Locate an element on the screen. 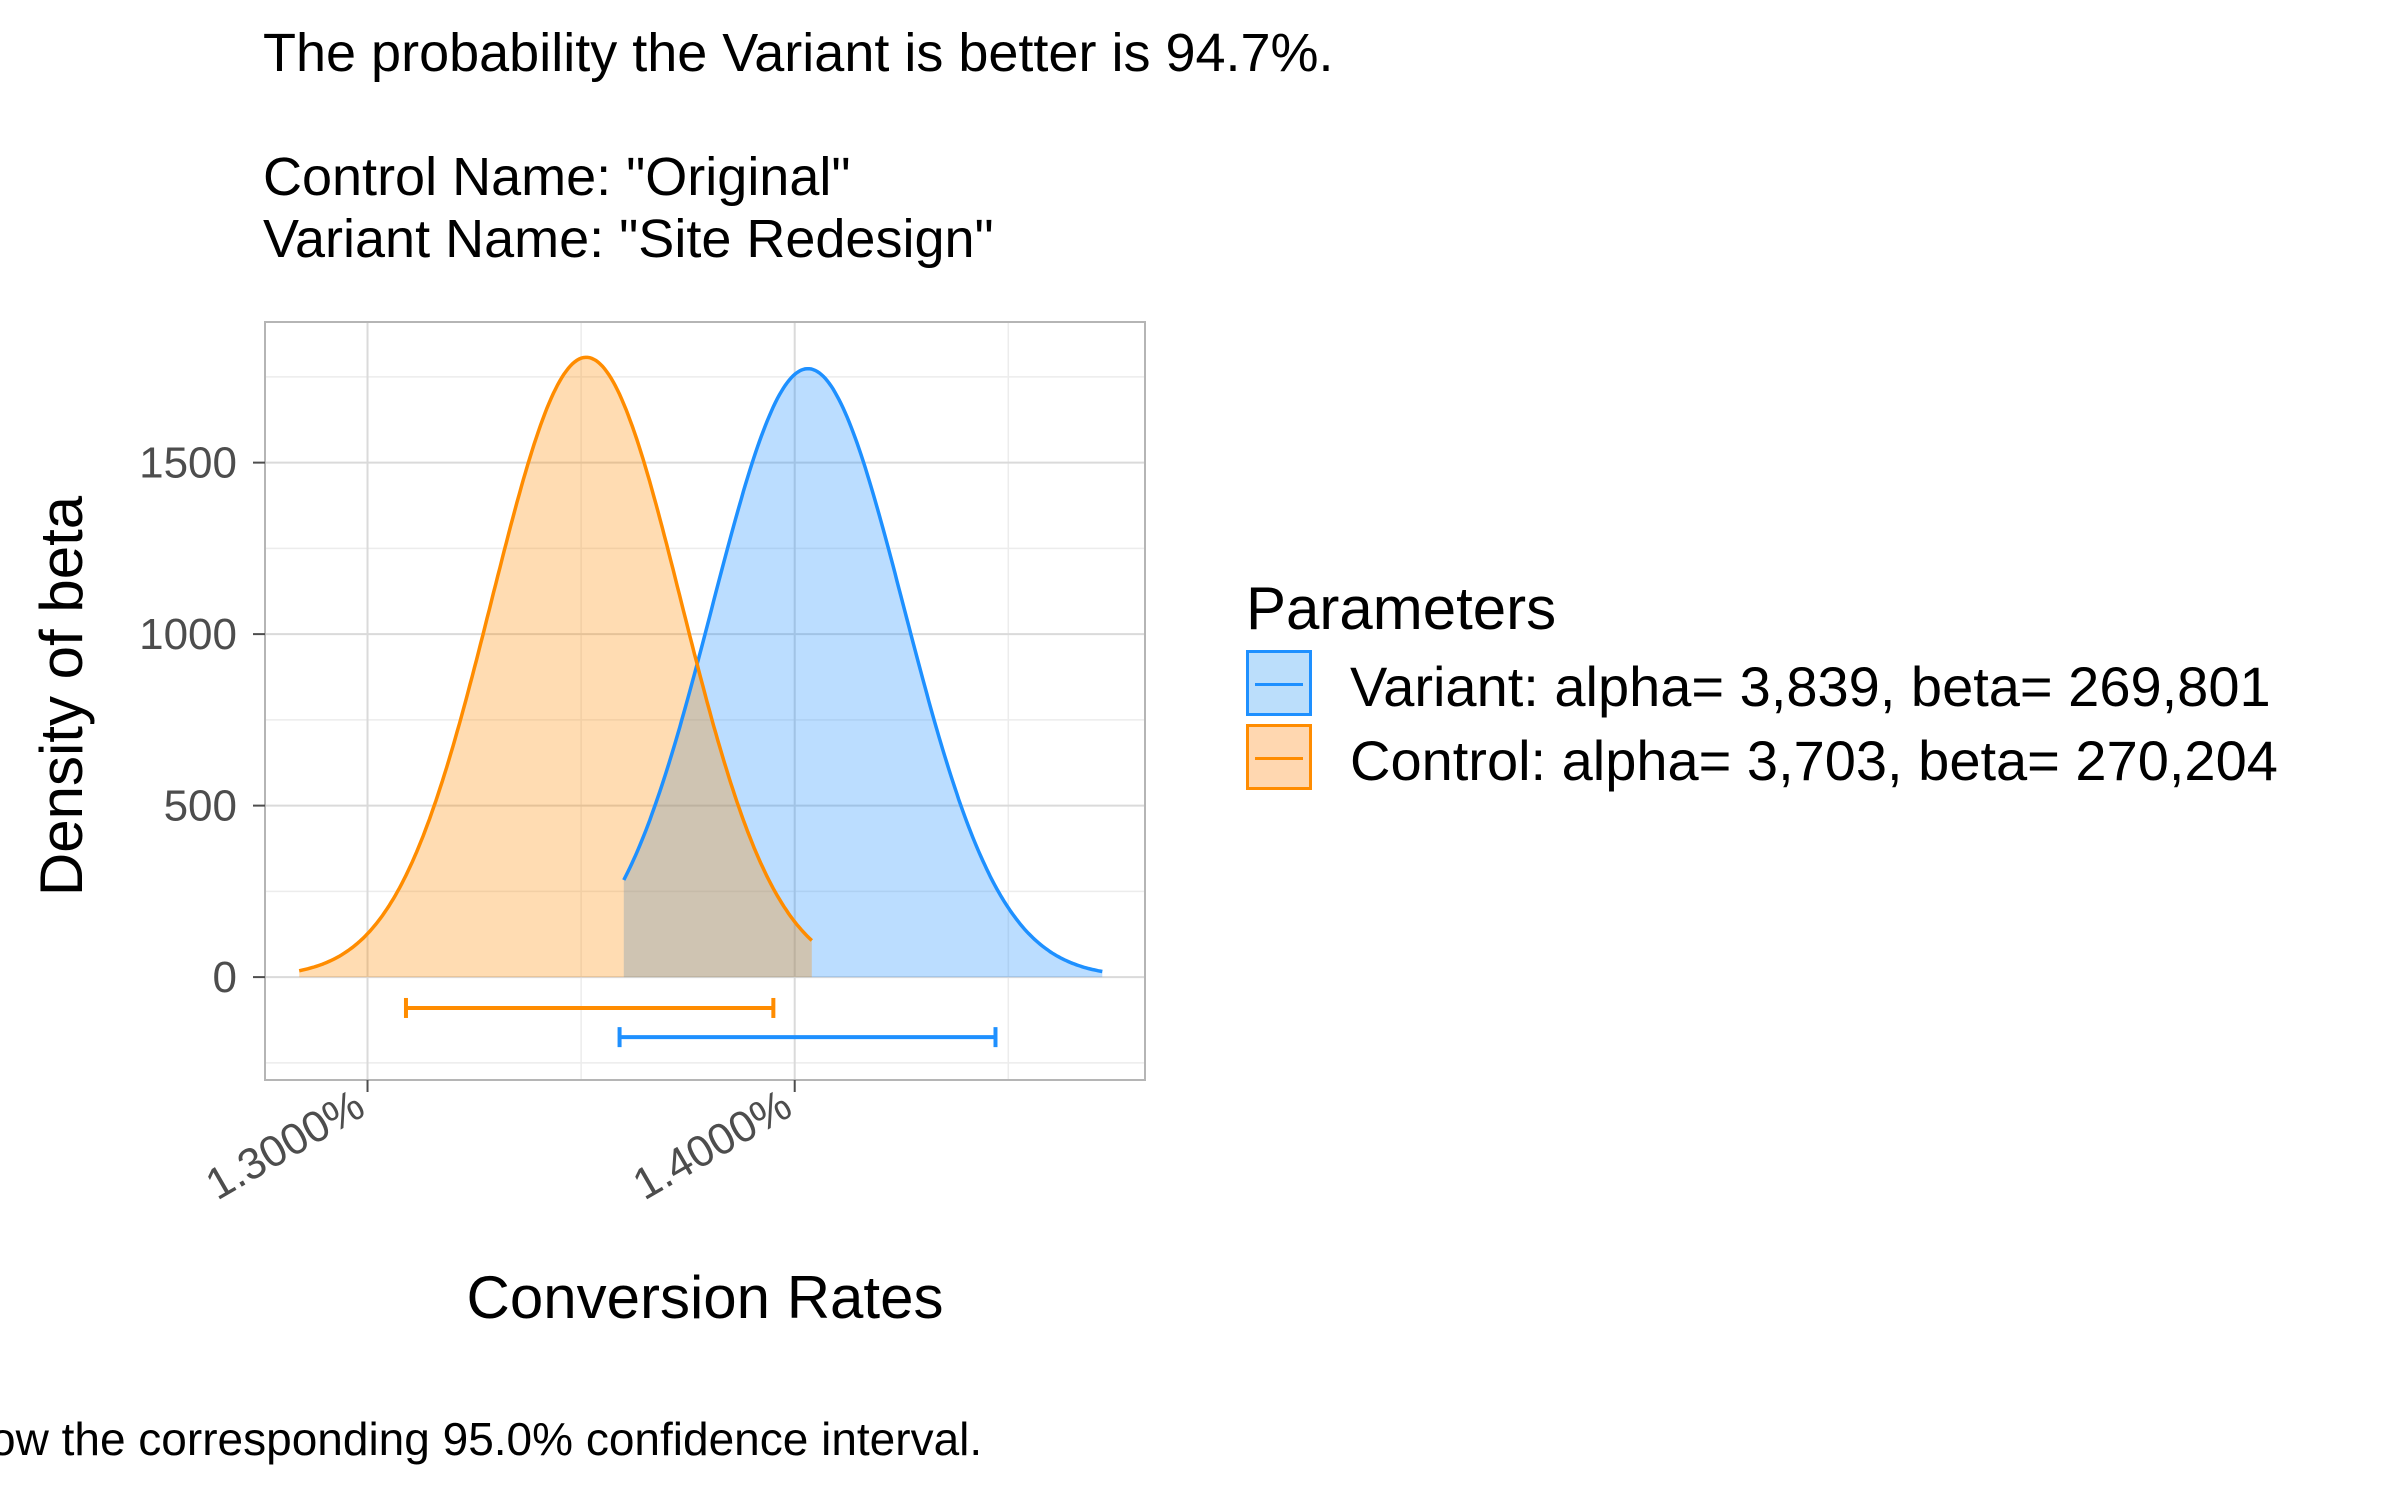  legend-item-variant: Variant: alpha= 3,839, beta= 269,801 is located at coordinates (1758, 687).